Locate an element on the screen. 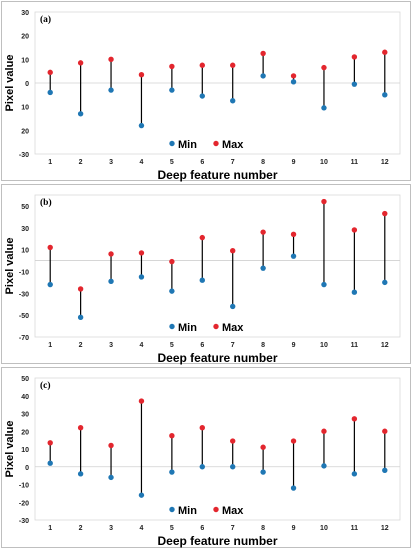 The image size is (412, 550). x-tick-label: 1 is located at coordinates (50, 345).